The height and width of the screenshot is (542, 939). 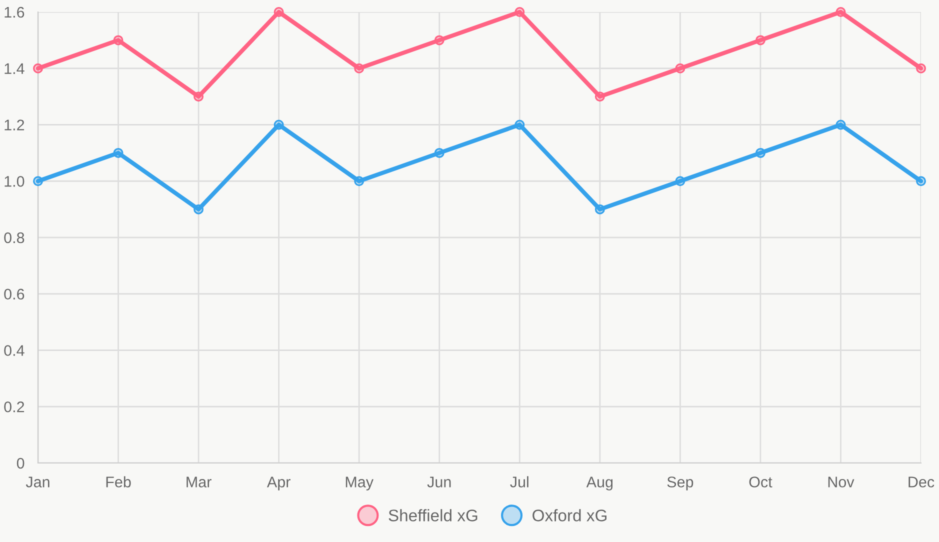 What do you see at coordinates (760, 482) in the screenshot?
I see `x-tick-label: Oct` at bounding box center [760, 482].